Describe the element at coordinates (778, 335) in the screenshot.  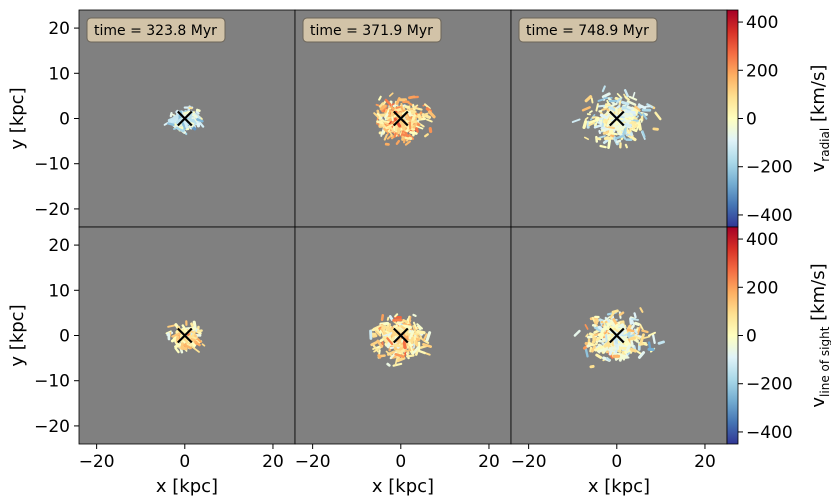
I see `colorbar-los: 400 200 0 −200 −400 vline of sight [km/s]` at that location.